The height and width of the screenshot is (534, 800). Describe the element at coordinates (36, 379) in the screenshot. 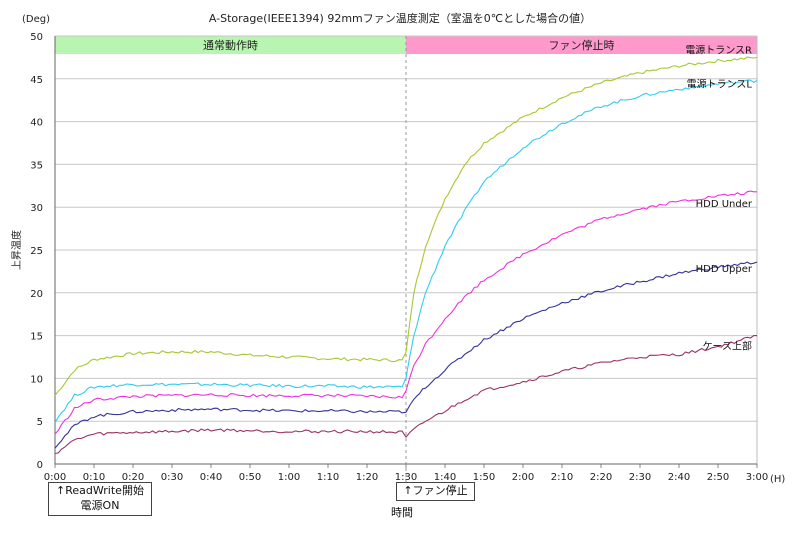

I see `y-tick-label-2: 10` at that location.